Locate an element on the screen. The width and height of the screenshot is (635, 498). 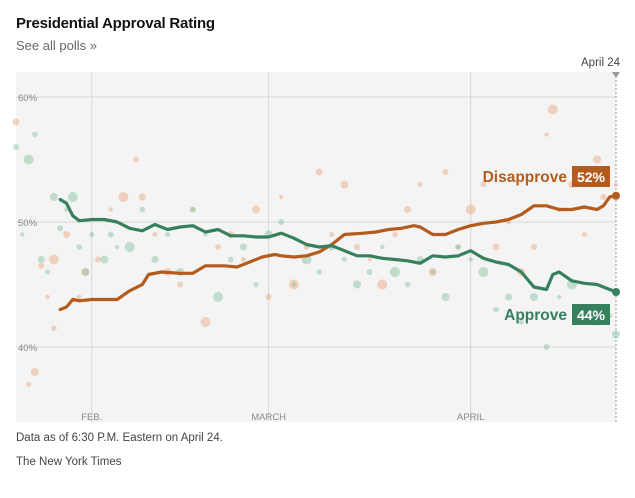
x-tick-label: FEB. is located at coordinates (91, 417).